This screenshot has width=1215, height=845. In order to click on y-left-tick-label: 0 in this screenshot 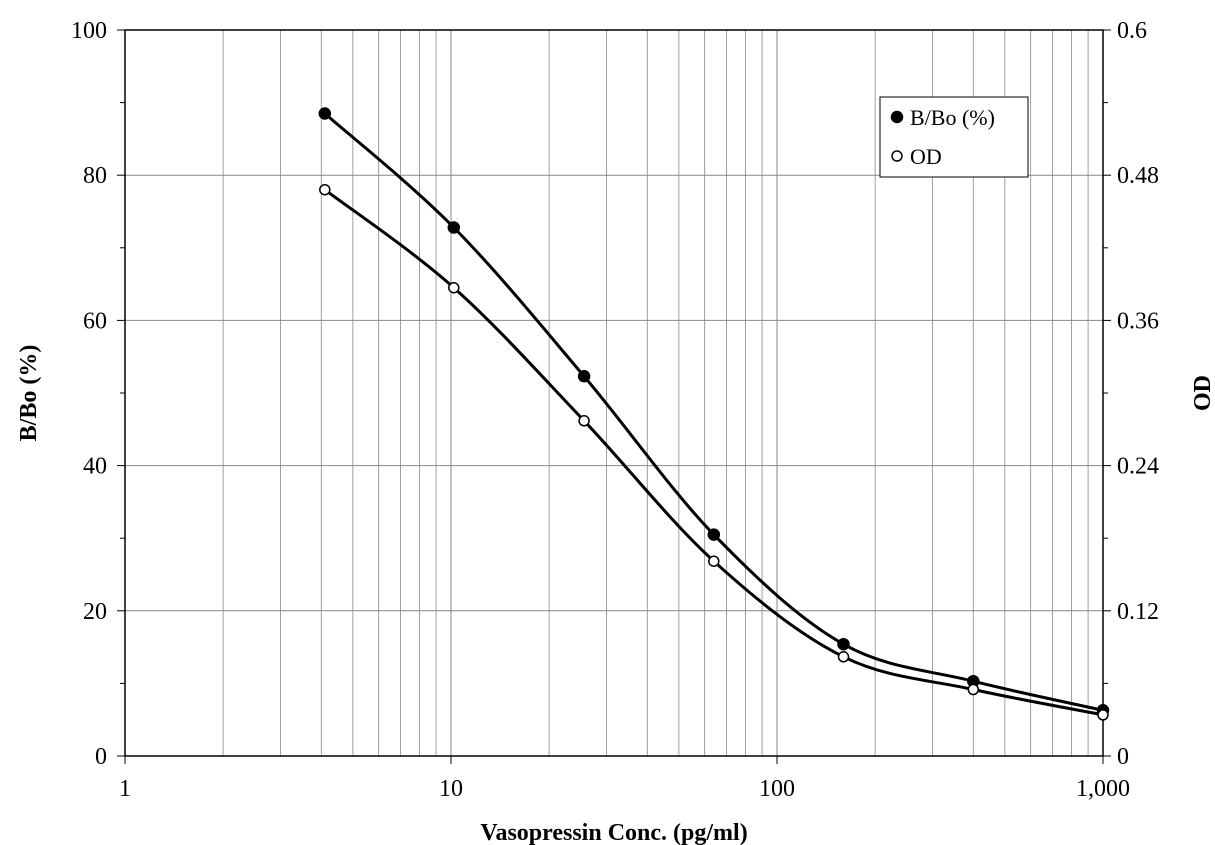, I will do `click(101, 757)`.